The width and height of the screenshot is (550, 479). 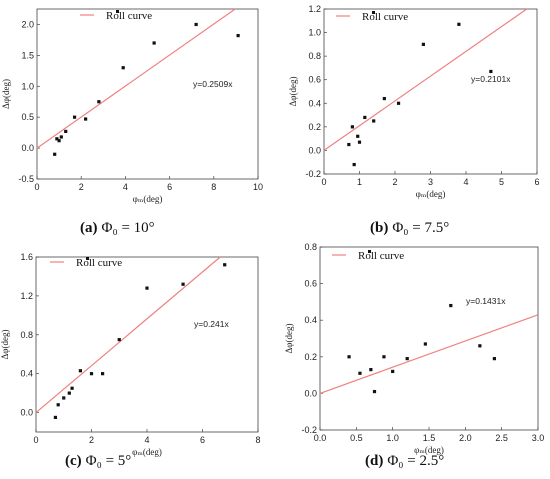 I want to click on x-tick-label: 1.5, so click(x=429, y=438).